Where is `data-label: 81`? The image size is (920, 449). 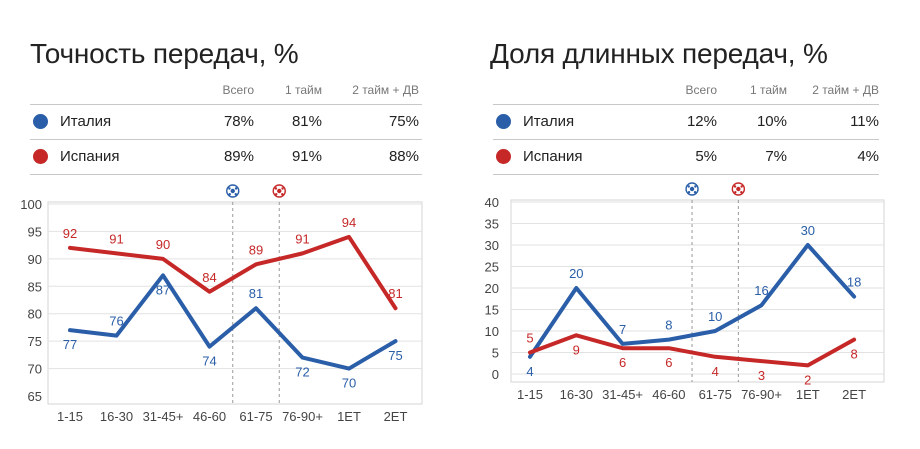 data-label: 81 is located at coordinates (395, 293).